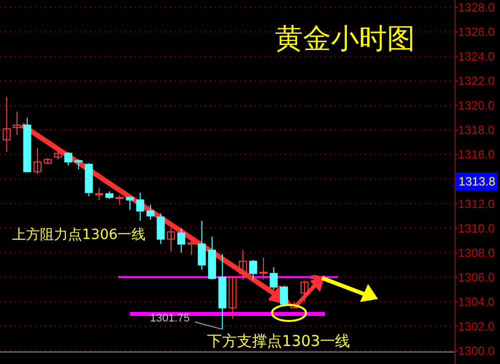  Describe the element at coordinates (477, 81) in the screenshot. I see `y-tick-label: 1322.0` at that location.